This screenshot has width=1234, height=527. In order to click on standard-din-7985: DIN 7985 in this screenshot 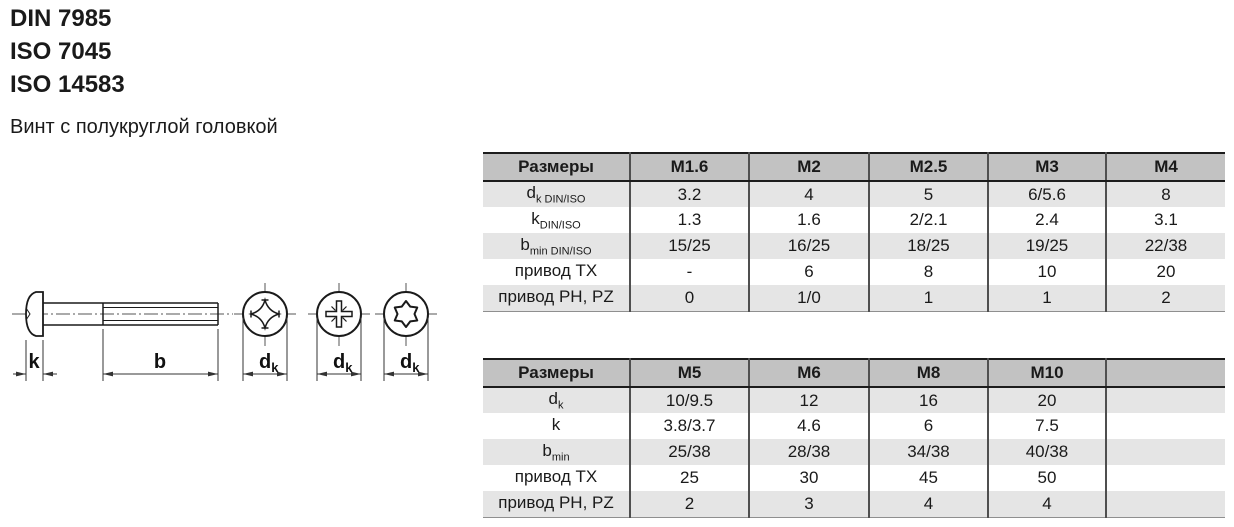, I will do `click(61, 18)`.